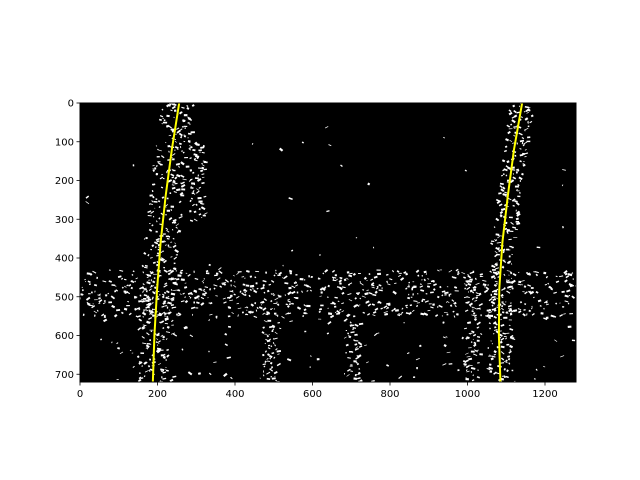 This screenshot has width=640, height=480. What do you see at coordinates (166, 242) in the screenshot?
I see `lane-fit-line-left` at bounding box center [166, 242].